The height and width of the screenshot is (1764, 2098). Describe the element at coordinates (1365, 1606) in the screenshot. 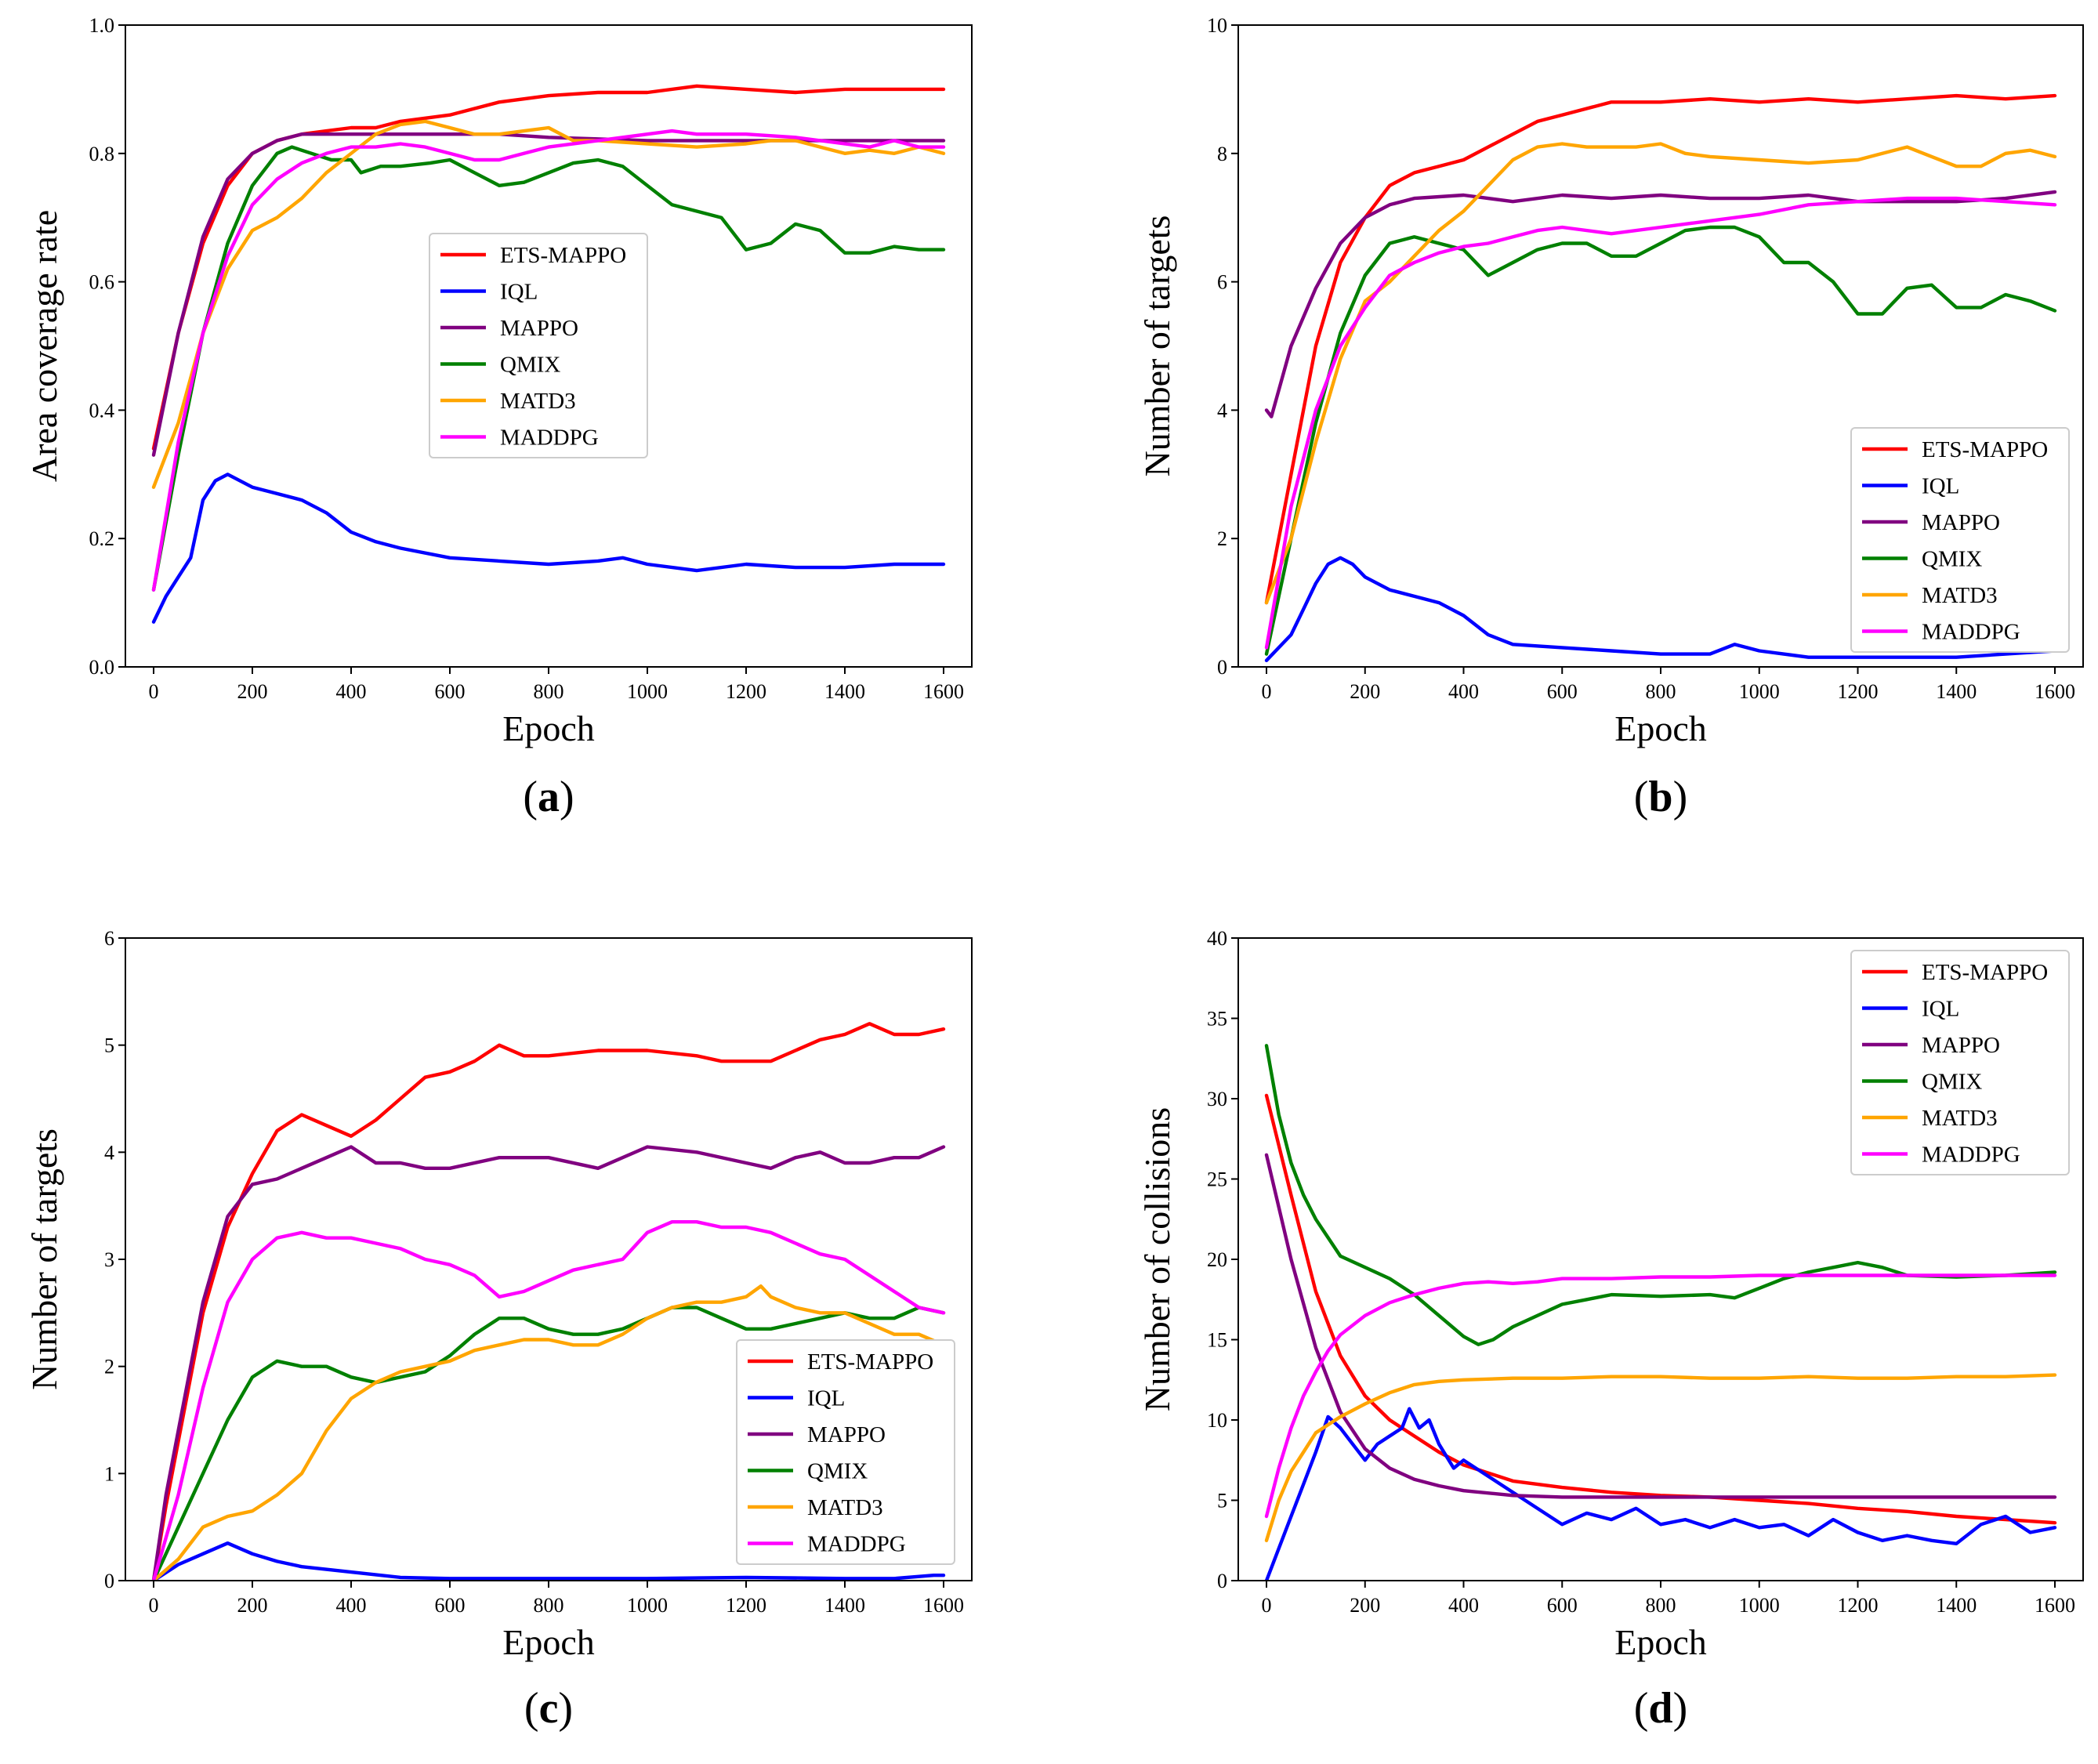

I see `x-tick-label: 200` at that location.